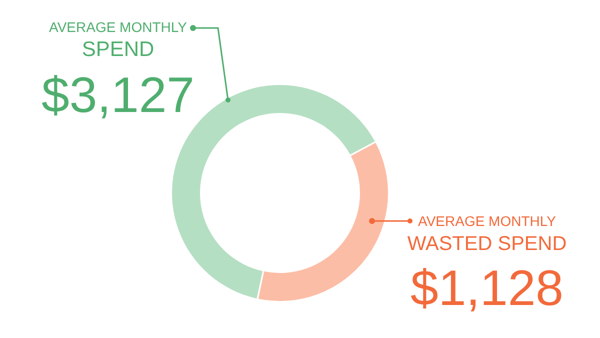 The image size is (600, 338). What do you see at coordinates (323, 221) in the screenshot?
I see `donut-slice` at bounding box center [323, 221].